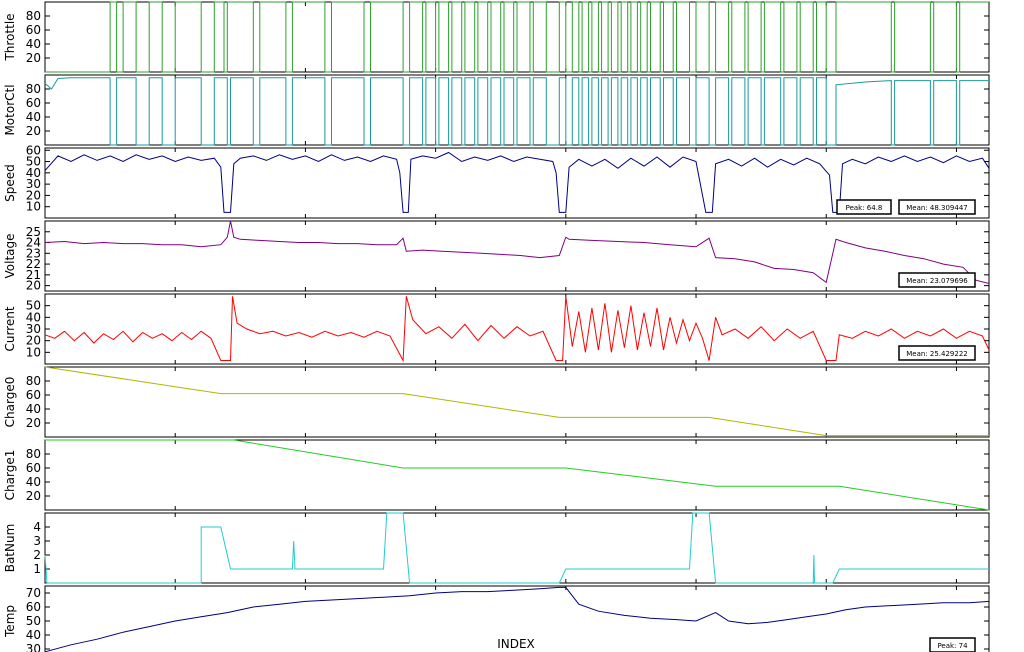 The width and height of the screenshot is (1024, 652). I want to click on series-line-motorctl, so click(516, 111).